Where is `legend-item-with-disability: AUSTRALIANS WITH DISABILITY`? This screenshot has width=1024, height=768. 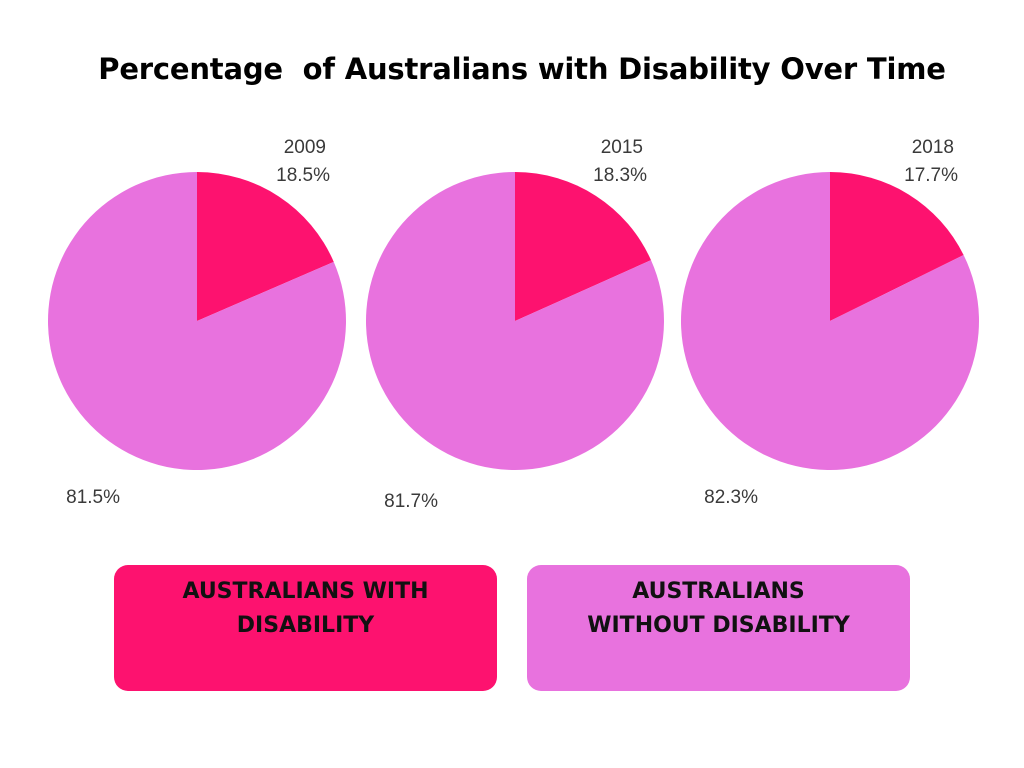 legend-item-with-disability: AUSTRALIANS WITH DISABILITY is located at coordinates (305, 628).